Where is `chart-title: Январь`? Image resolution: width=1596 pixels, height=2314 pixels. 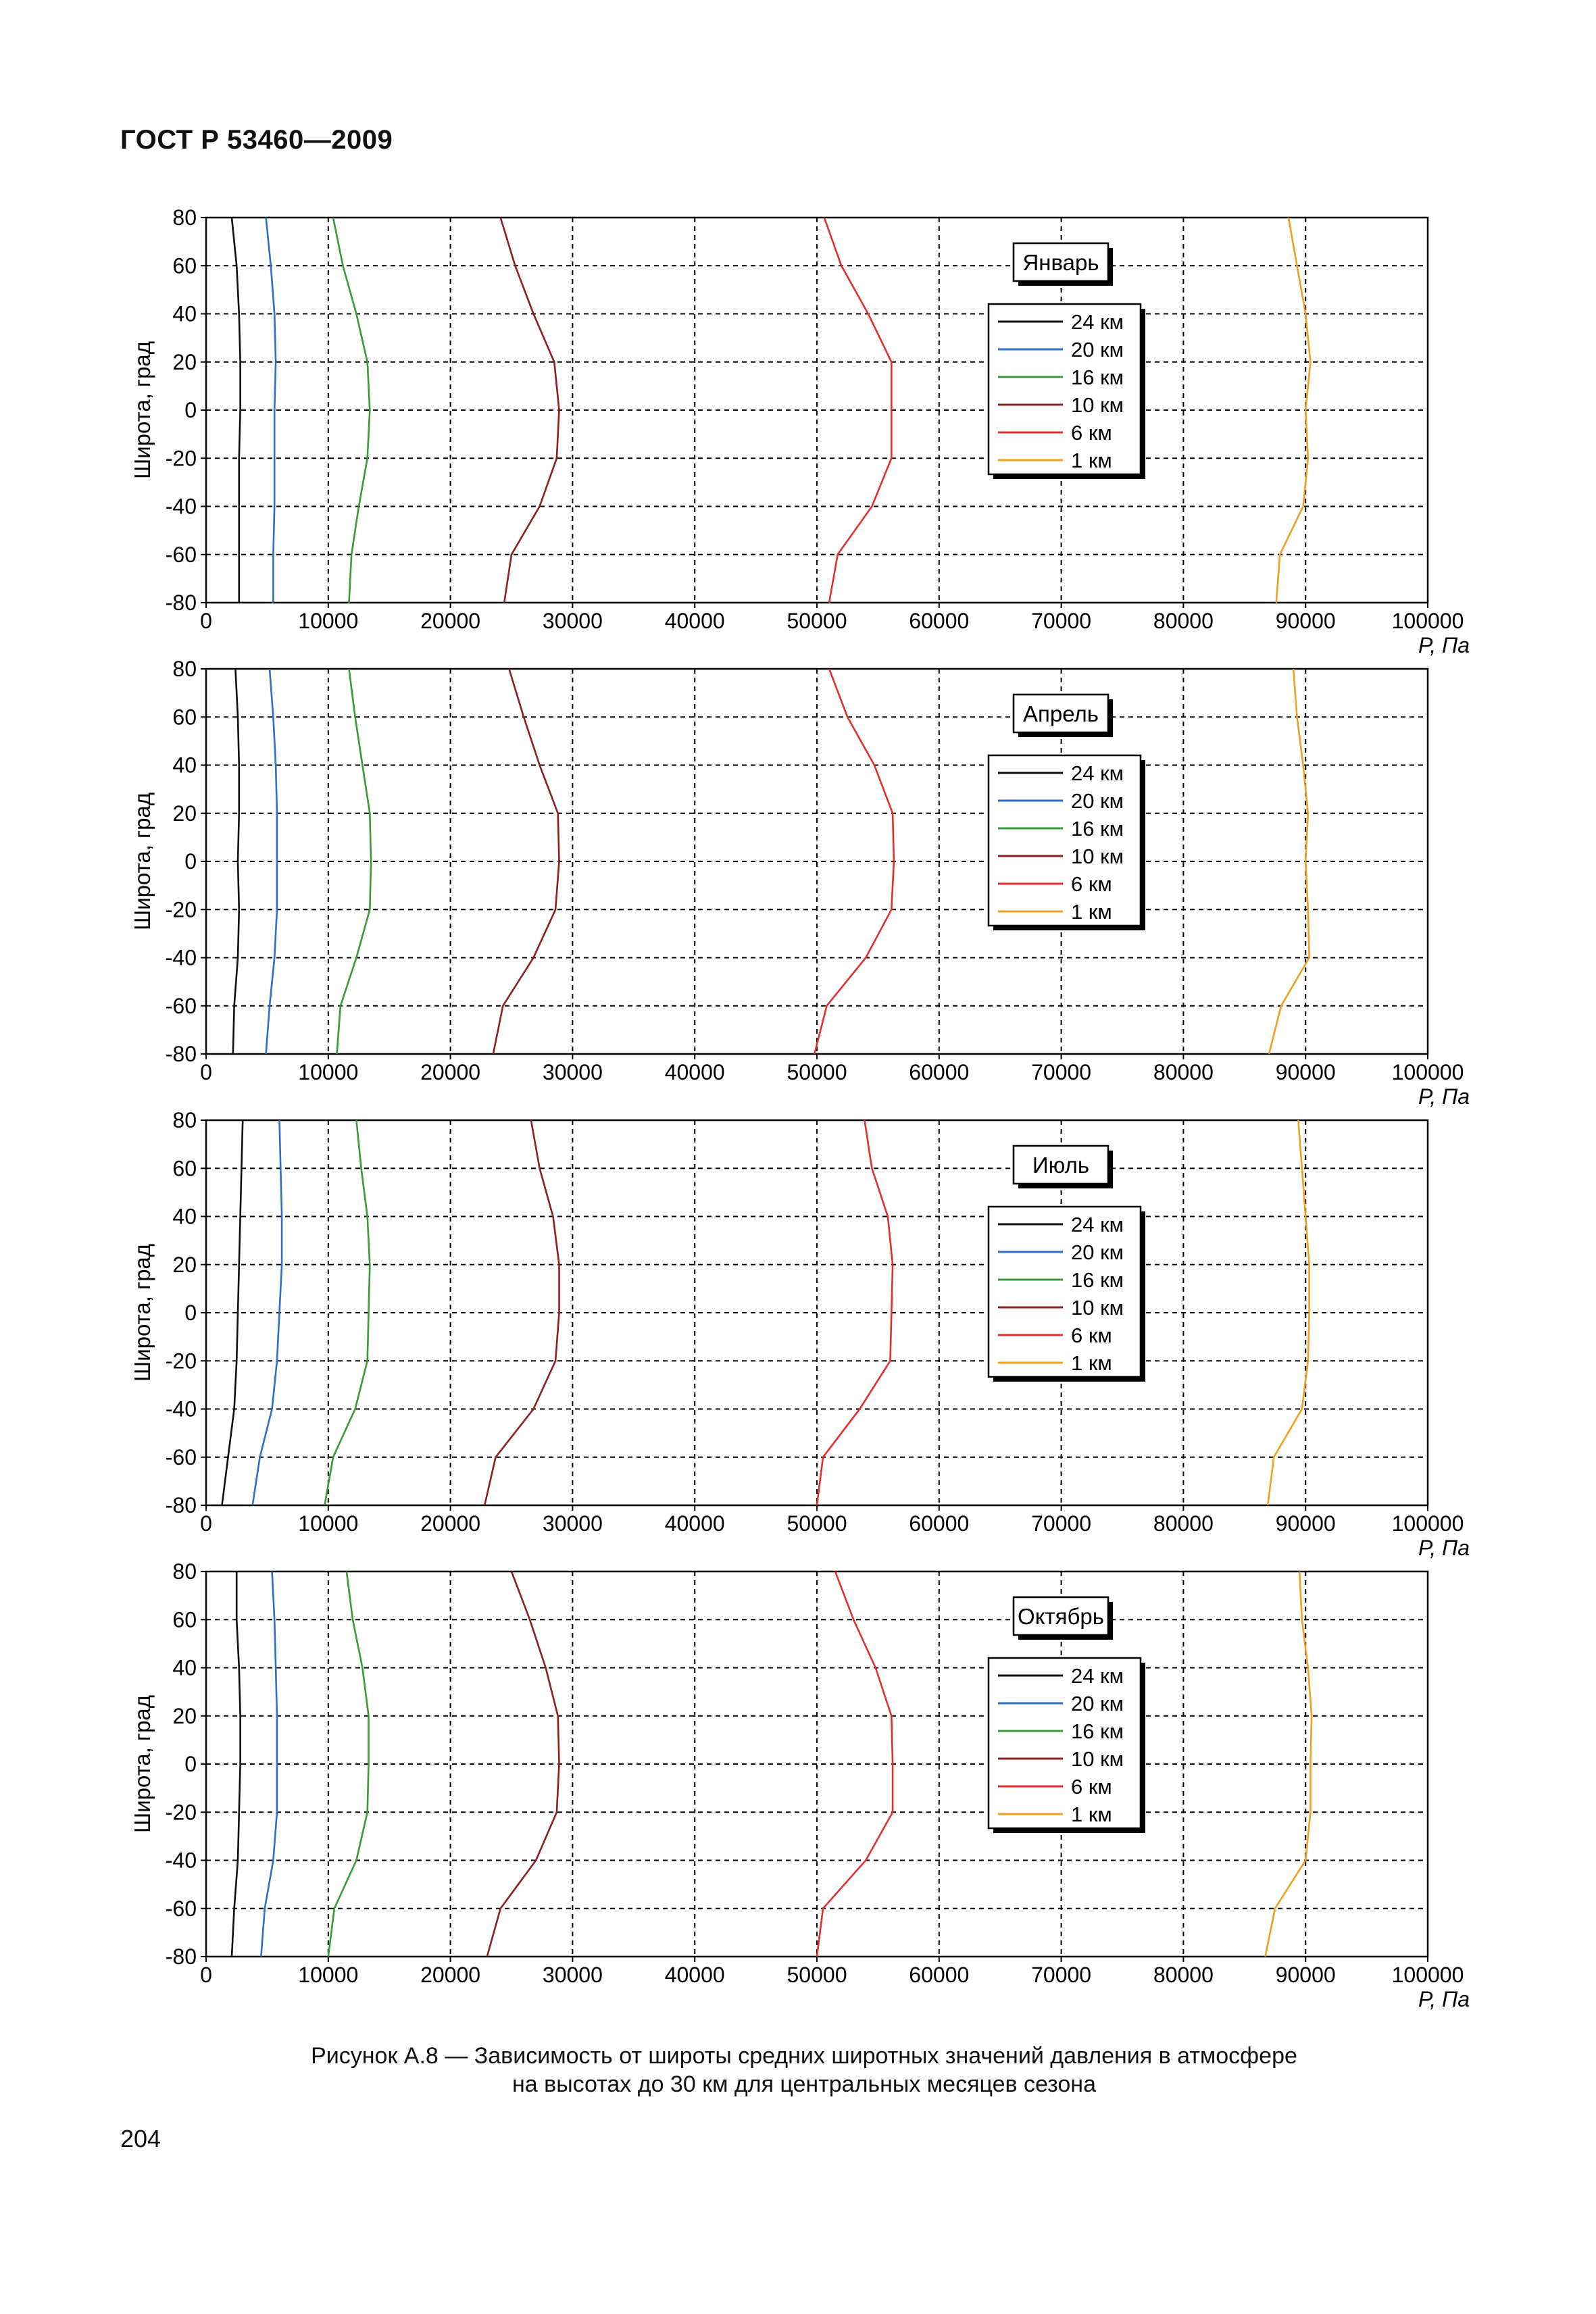
chart-title: Январь is located at coordinates (1060, 262).